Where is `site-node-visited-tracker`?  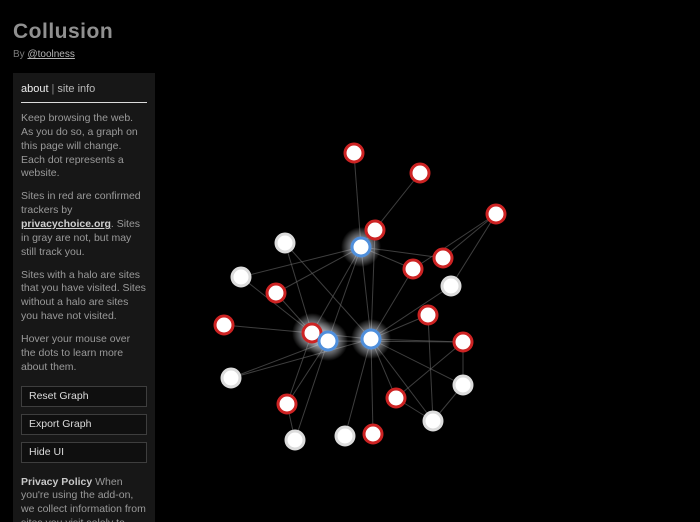
site-node-visited-tracker is located at coordinates (312, 333).